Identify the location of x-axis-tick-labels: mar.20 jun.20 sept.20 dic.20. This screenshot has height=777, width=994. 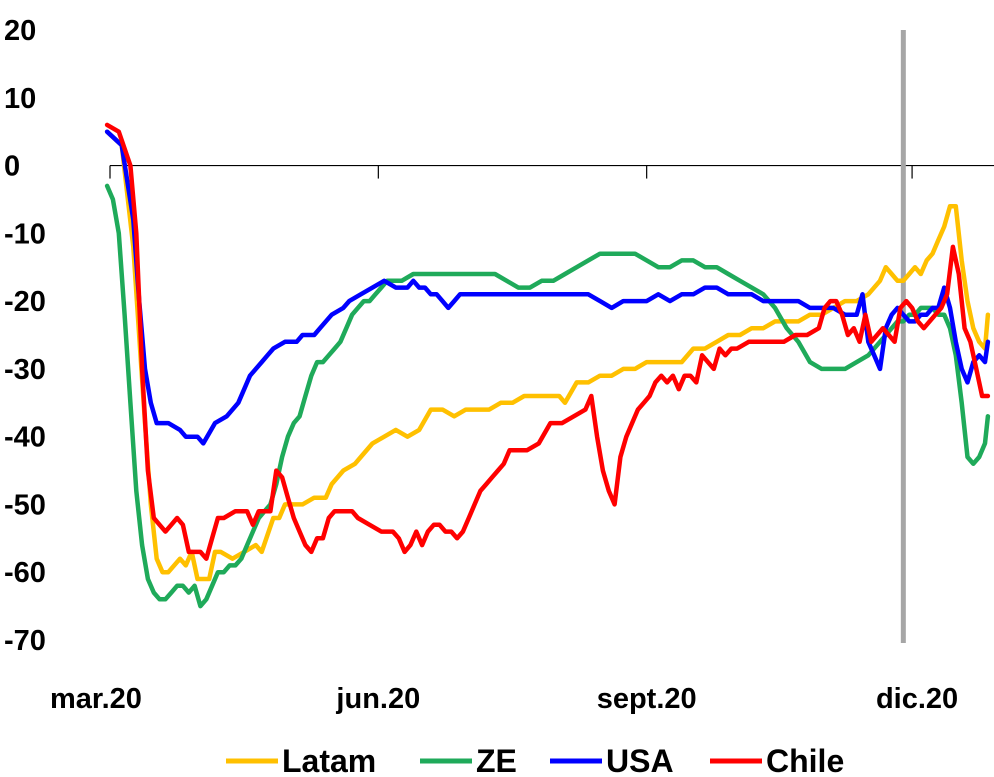
(504, 699).